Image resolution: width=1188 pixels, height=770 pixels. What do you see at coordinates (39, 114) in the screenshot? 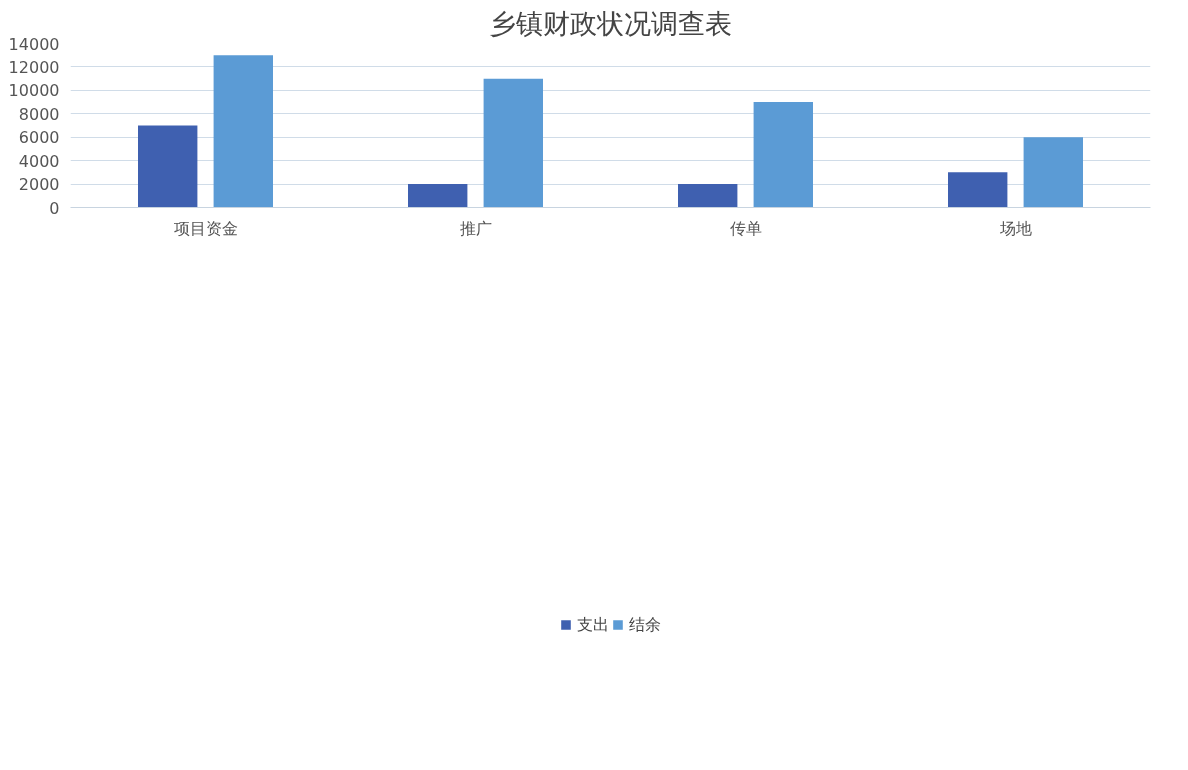
I see `y-tick-label: 8000` at bounding box center [39, 114].